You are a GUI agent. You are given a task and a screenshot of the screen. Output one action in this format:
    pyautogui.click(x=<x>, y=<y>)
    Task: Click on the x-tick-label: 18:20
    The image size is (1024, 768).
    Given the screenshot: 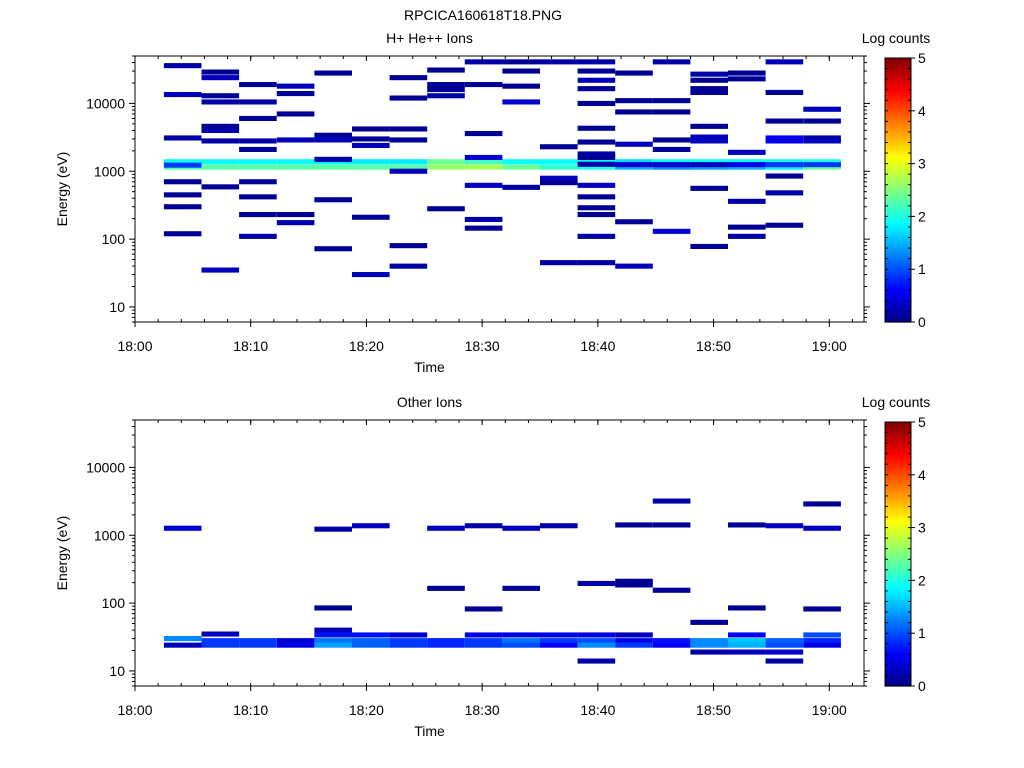 What is the action you would take?
    pyautogui.click(x=366, y=346)
    